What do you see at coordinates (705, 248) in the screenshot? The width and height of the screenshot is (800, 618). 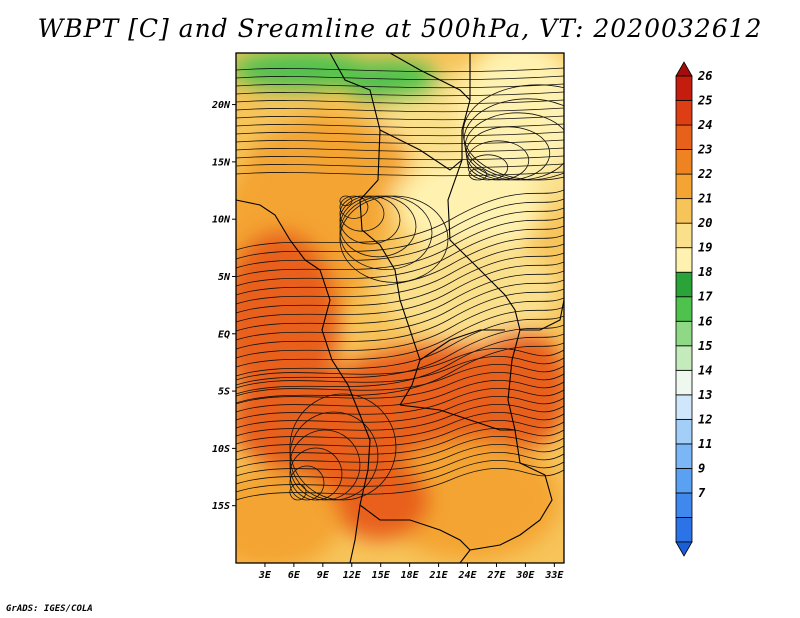 I see `colorbar-label: 19` at bounding box center [705, 248].